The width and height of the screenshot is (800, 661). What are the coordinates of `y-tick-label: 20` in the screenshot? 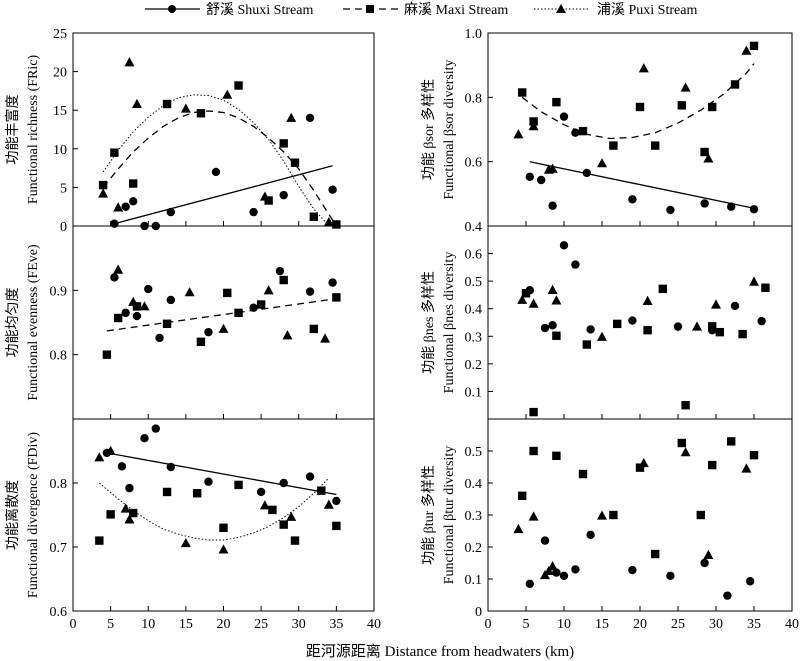 It's located at (60, 73).